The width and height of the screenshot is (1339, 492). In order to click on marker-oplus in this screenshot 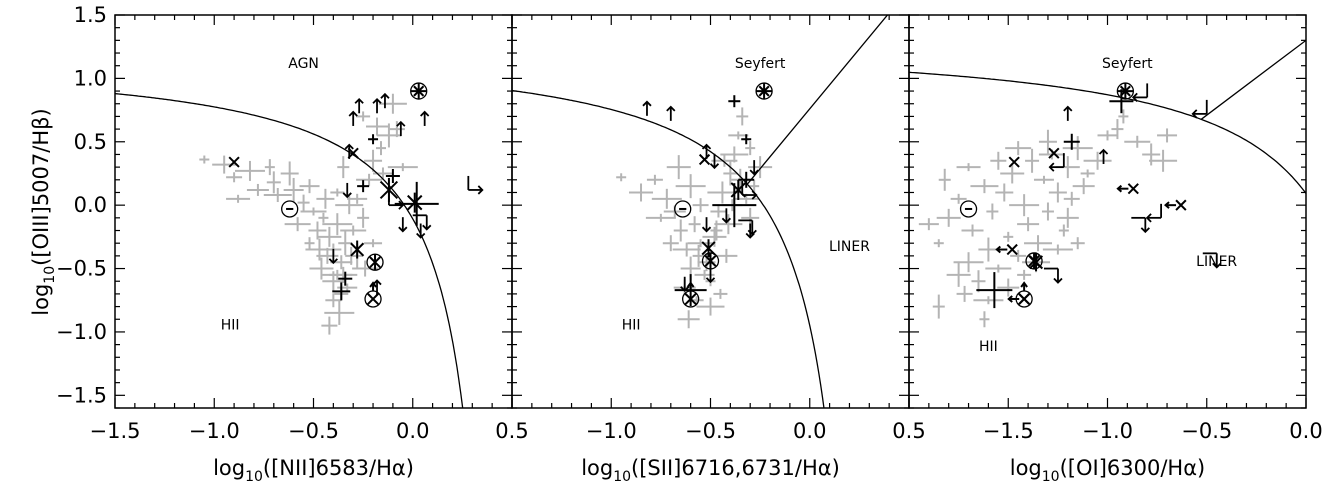, I will do `click(375, 262)`.